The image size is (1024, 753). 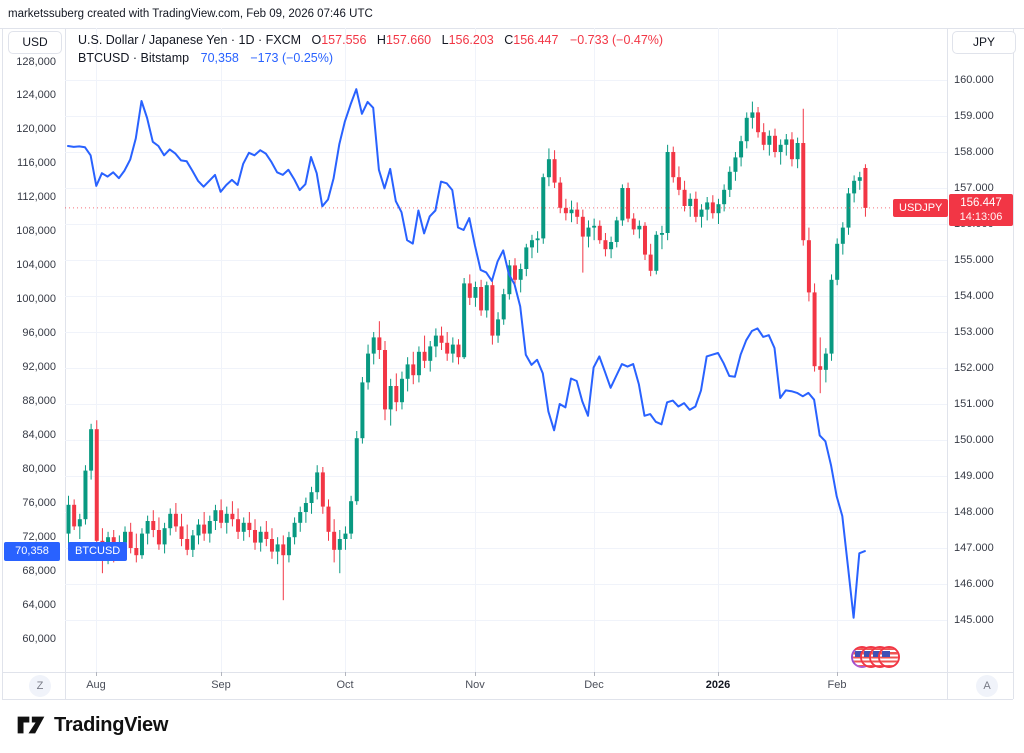 I want to click on left-axis-tick: 72,000, so click(x=39, y=536).